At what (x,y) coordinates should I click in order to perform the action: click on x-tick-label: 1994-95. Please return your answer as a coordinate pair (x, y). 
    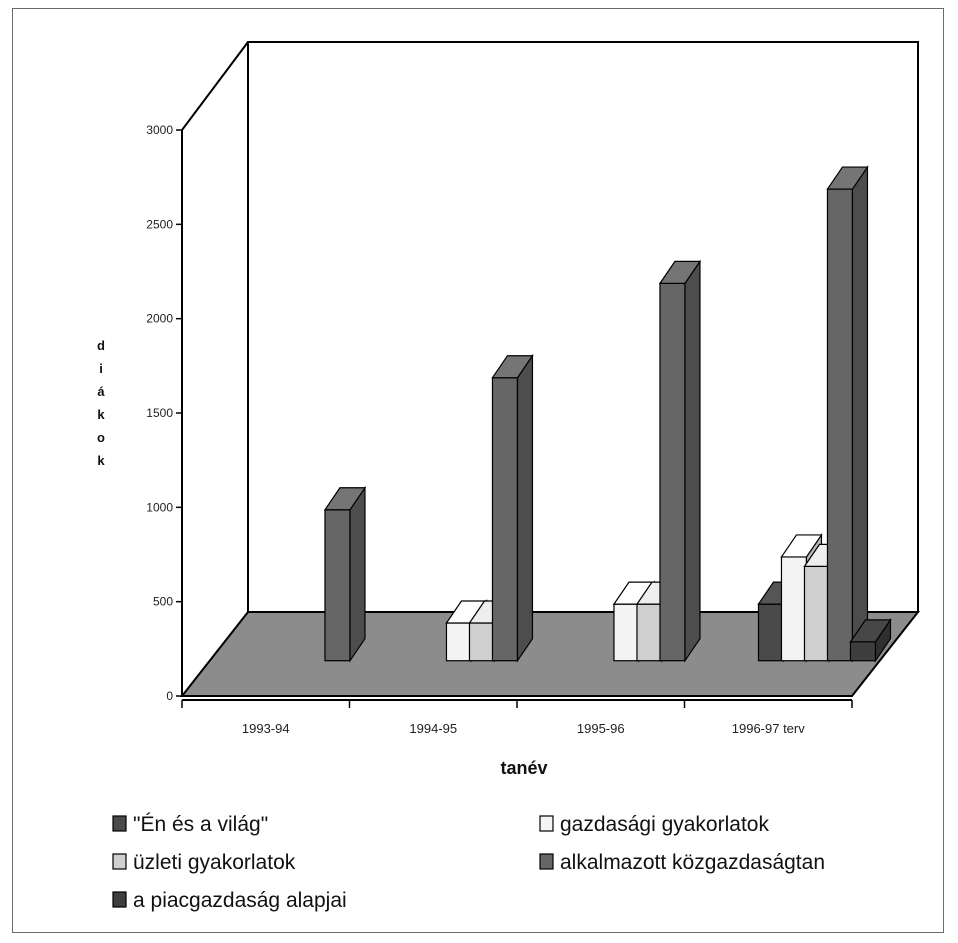
    Looking at the image, I should click on (433, 728).